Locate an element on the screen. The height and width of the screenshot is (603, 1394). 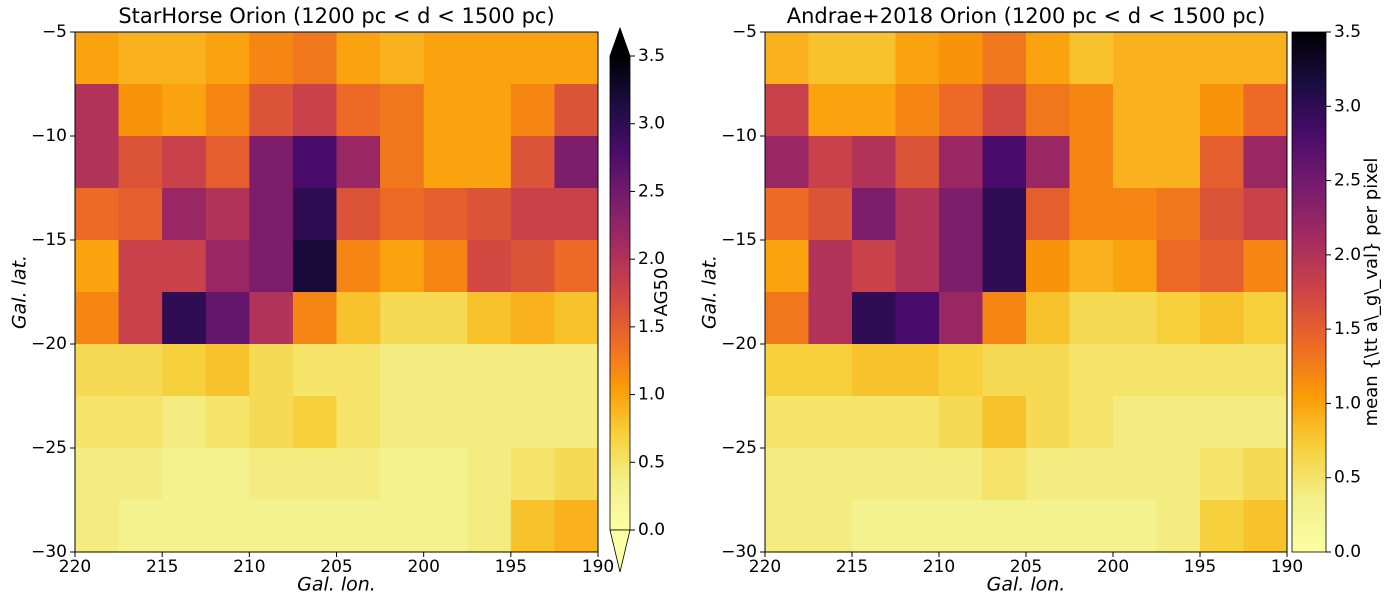
y-tick-label: −25 is located at coordinates (739, 448).